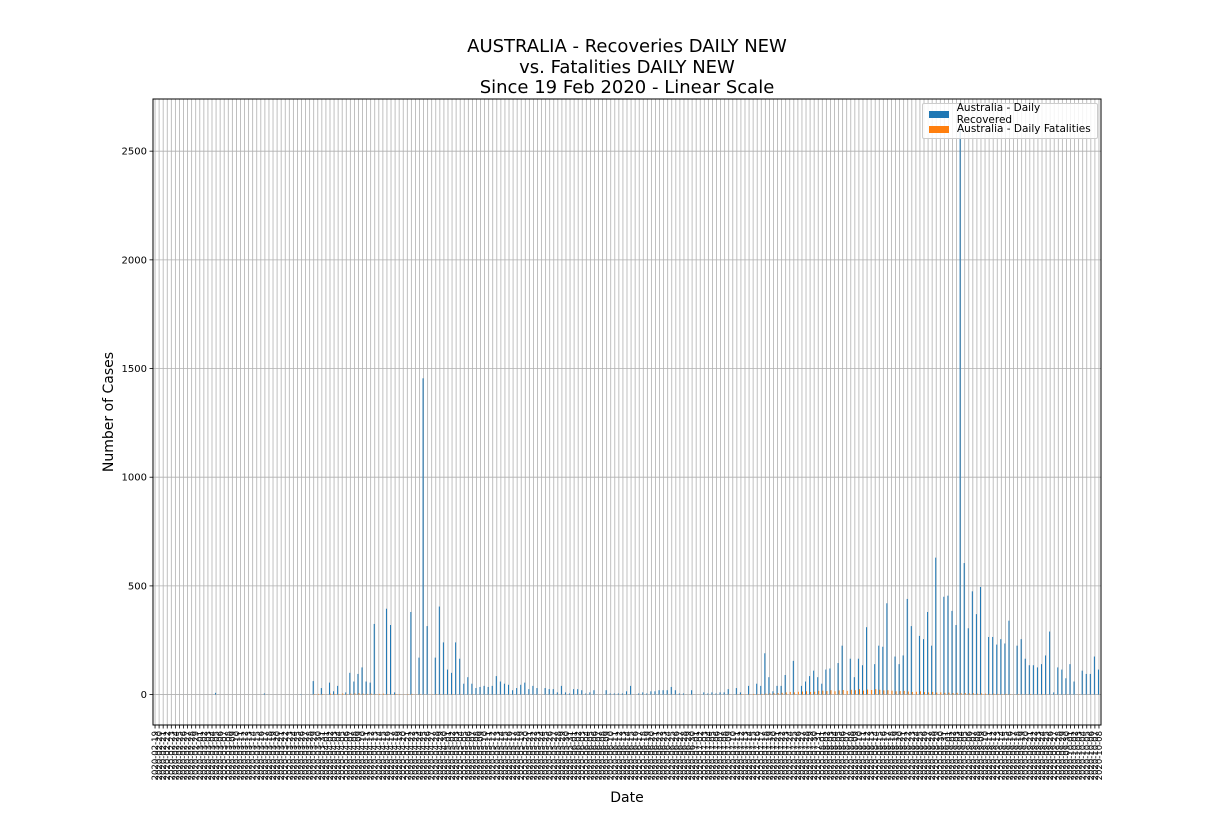  What do you see at coordinates (303, 755) in the screenshot?
I see `x-tick-label: 2020-03-26` at bounding box center [303, 755].